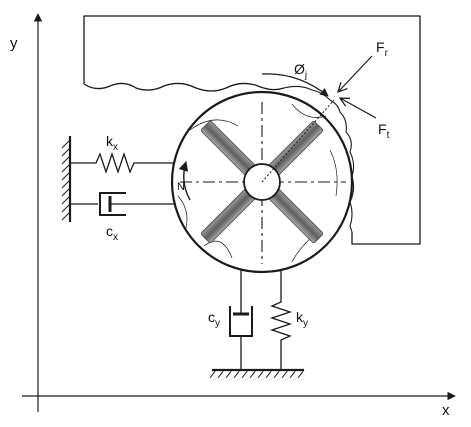  I want to click on rotation-arrow, so click(184, 181).